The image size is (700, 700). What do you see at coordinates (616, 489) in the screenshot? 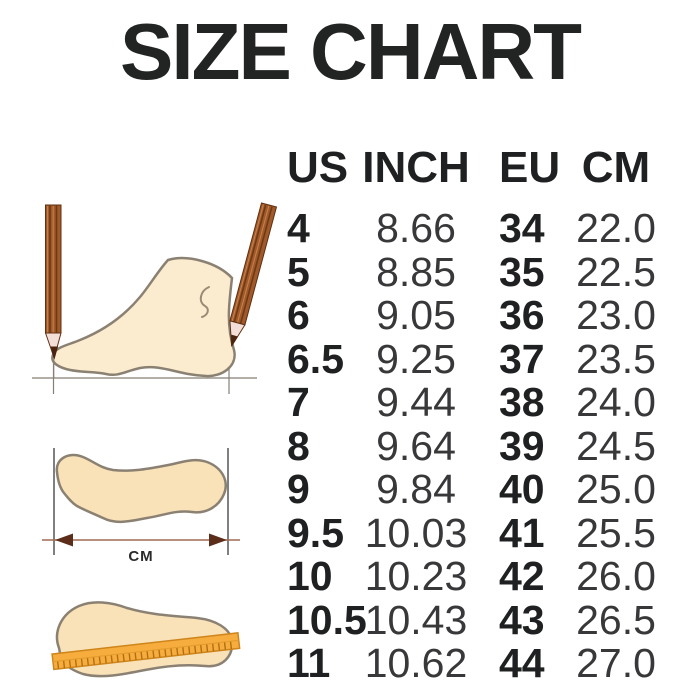
I see `cell-cm: 25.0` at bounding box center [616, 489].